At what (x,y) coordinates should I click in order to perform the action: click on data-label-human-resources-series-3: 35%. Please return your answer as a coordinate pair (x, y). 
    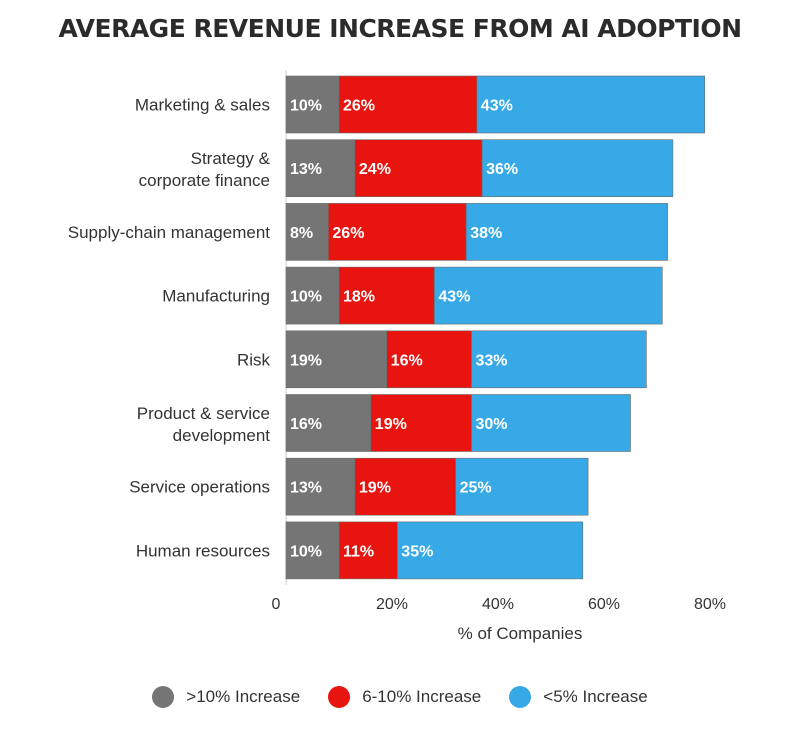
    Looking at the image, I should click on (417, 551).